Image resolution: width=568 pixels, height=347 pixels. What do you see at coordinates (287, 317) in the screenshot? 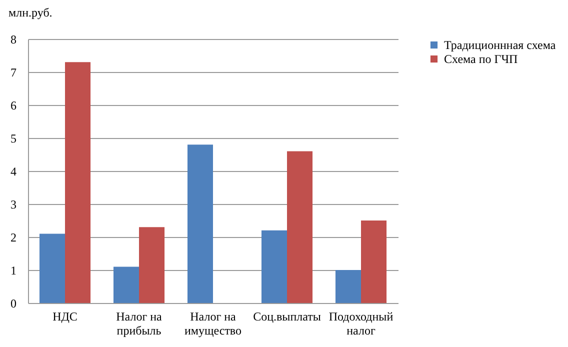
I see `x-tick-label: Соц.выплаты` at bounding box center [287, 317].